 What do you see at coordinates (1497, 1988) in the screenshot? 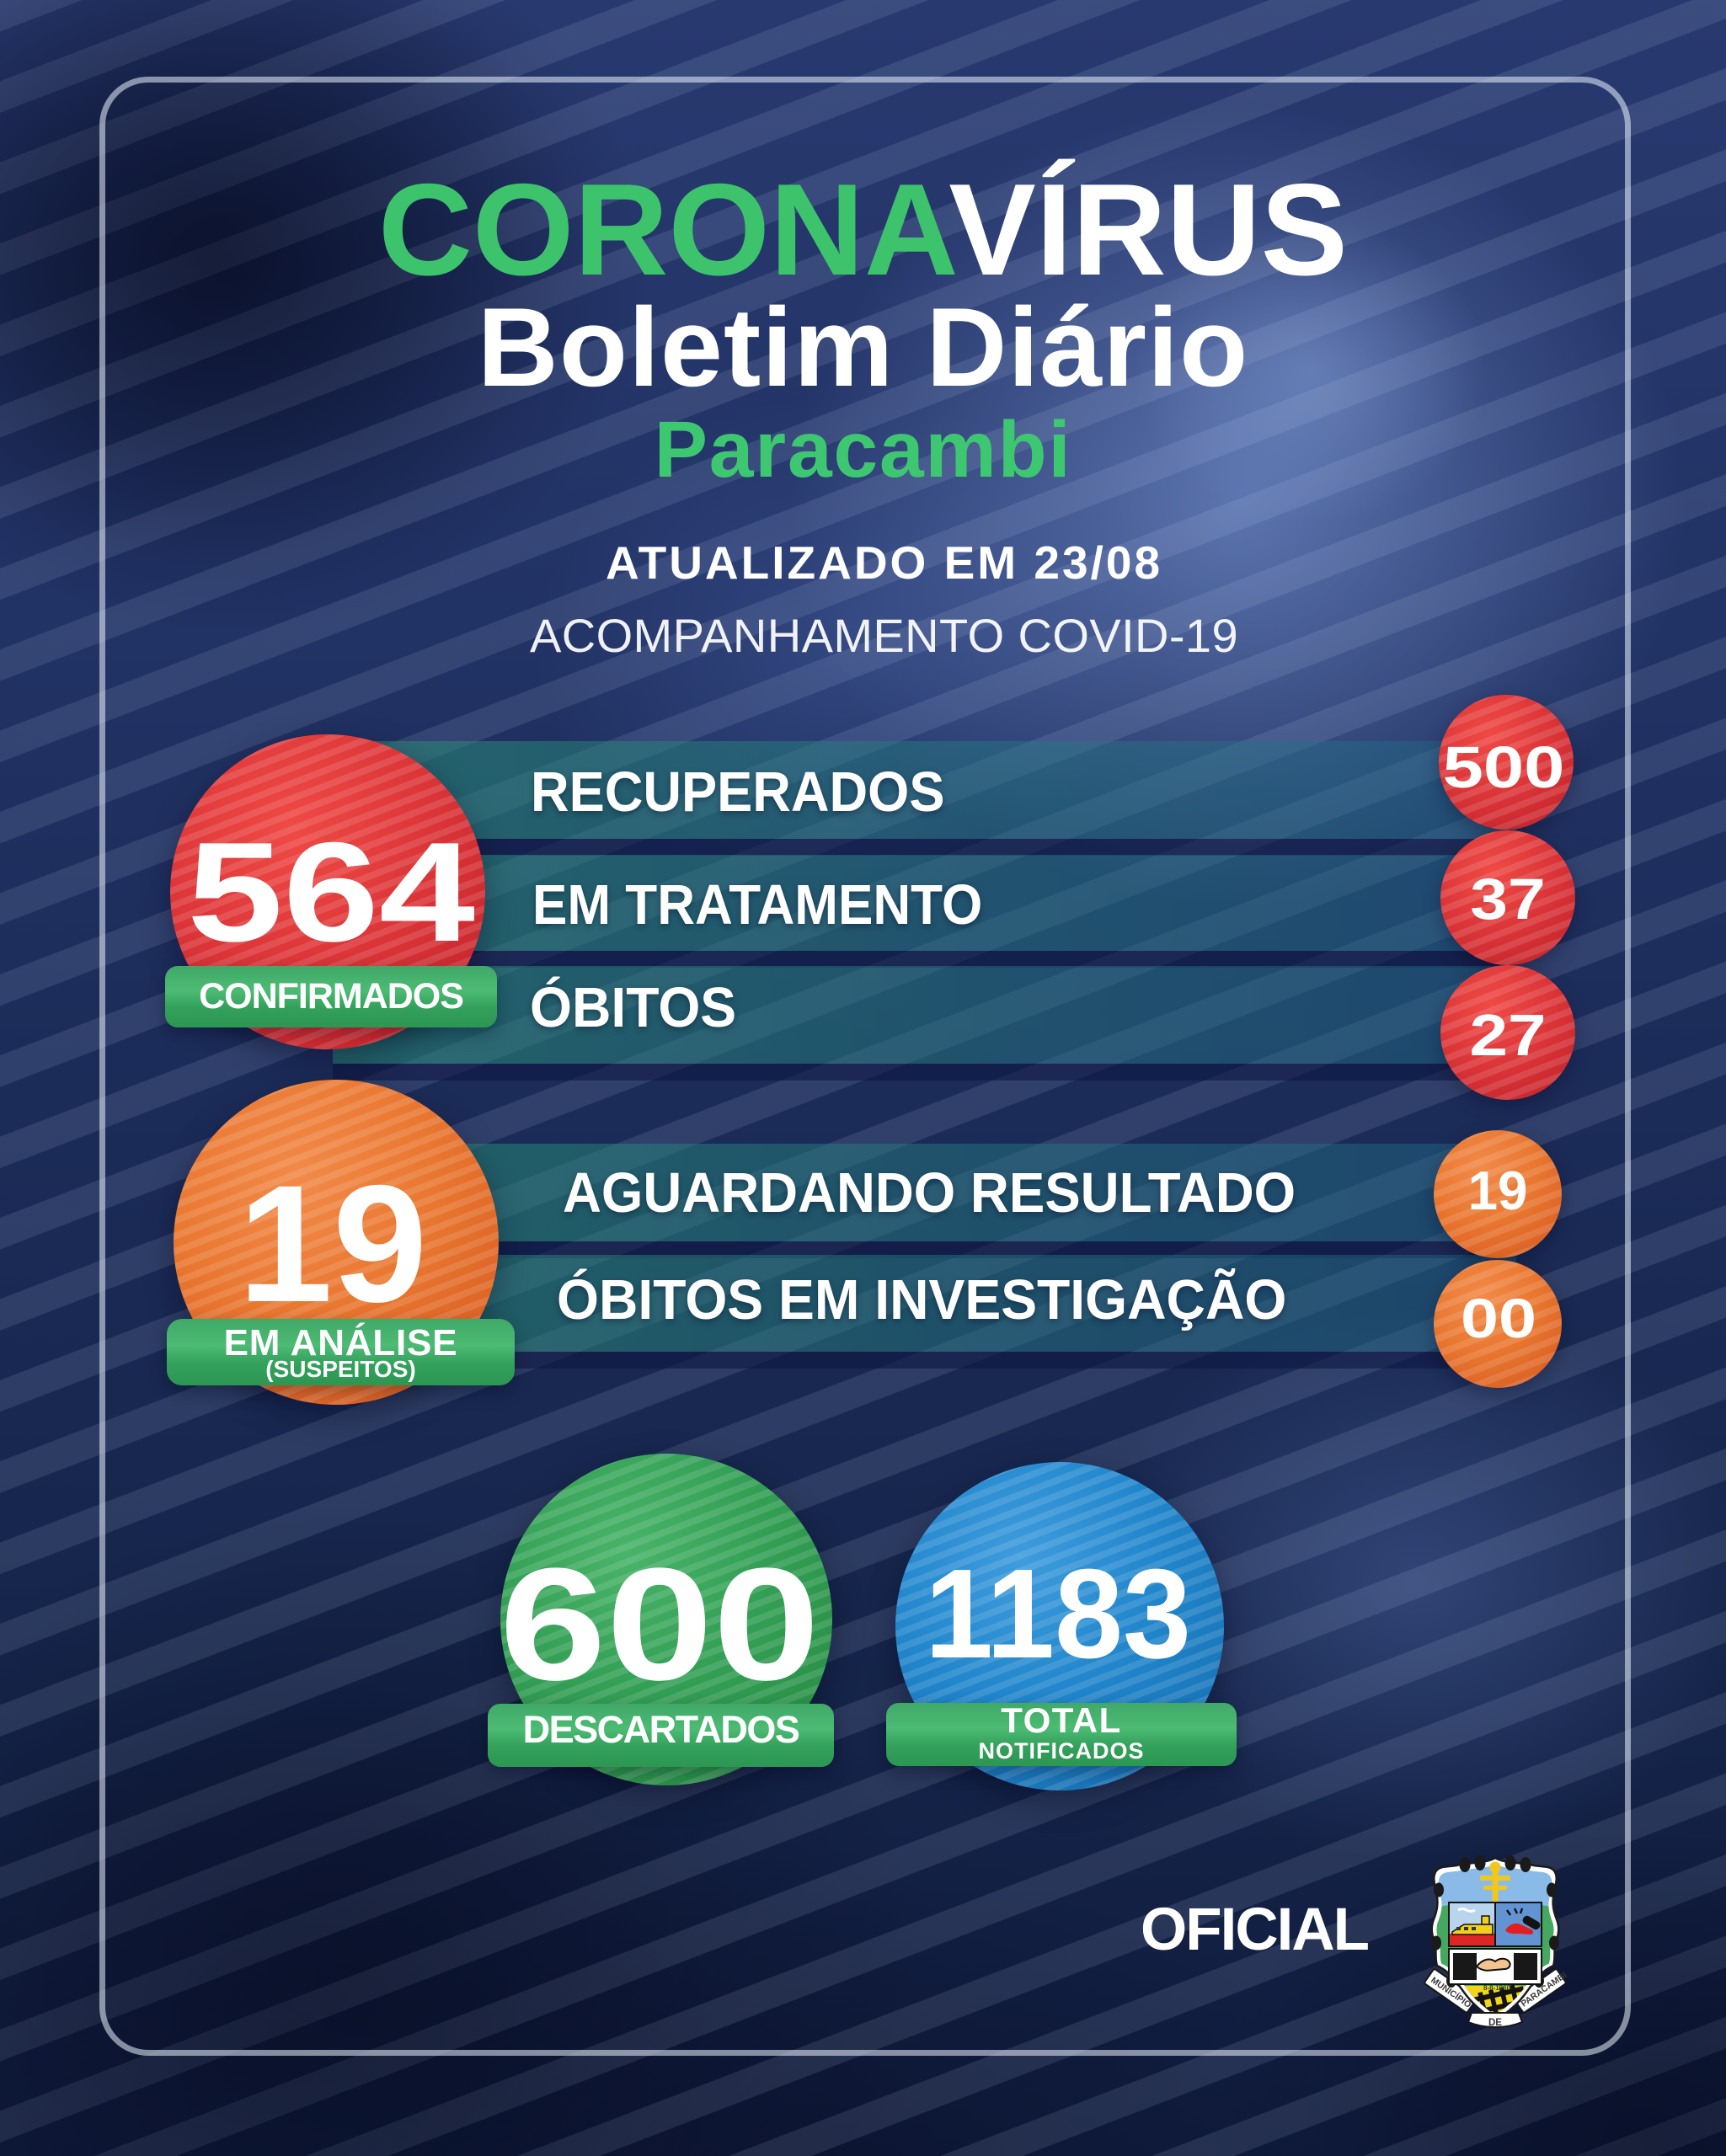
I see `svg-text: 8-8-1960` at bounding box center [1497, 1988].